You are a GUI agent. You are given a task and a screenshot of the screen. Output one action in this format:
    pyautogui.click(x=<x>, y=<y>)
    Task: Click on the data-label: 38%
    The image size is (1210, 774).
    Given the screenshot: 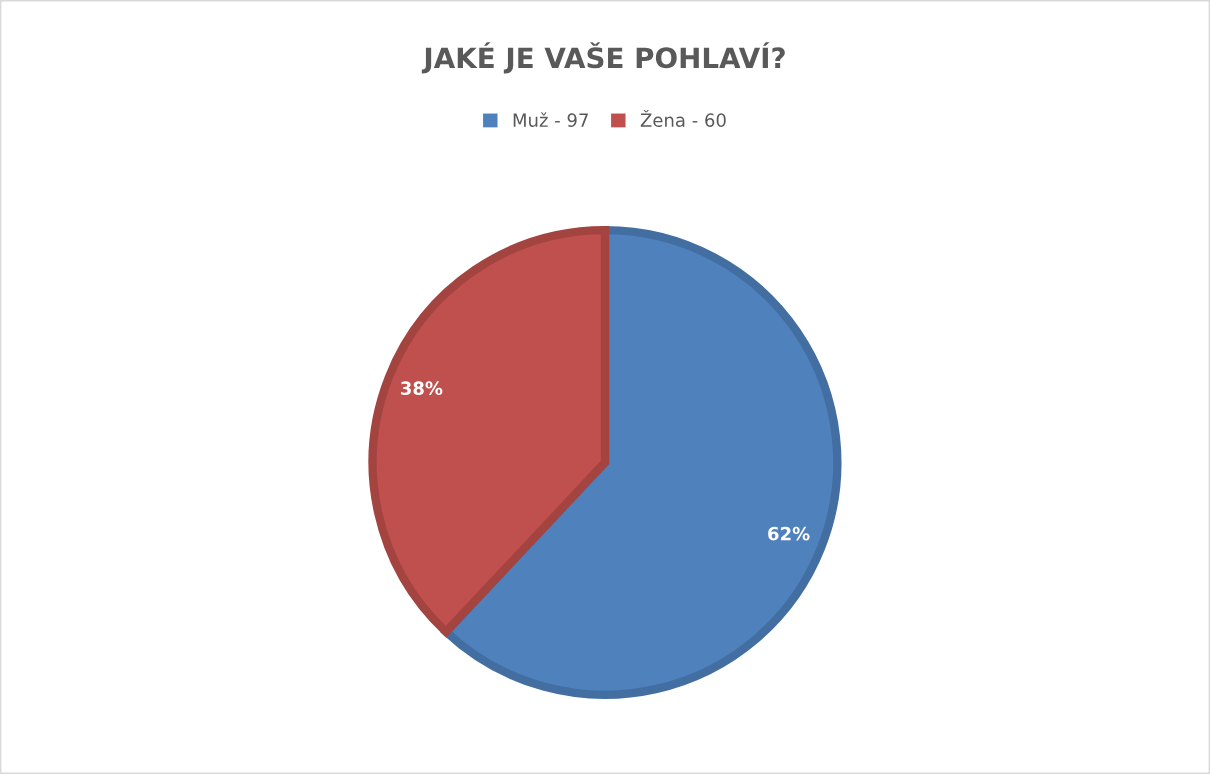 What is the action you would take?
    pyautogui.click(x=421, y=388)
    